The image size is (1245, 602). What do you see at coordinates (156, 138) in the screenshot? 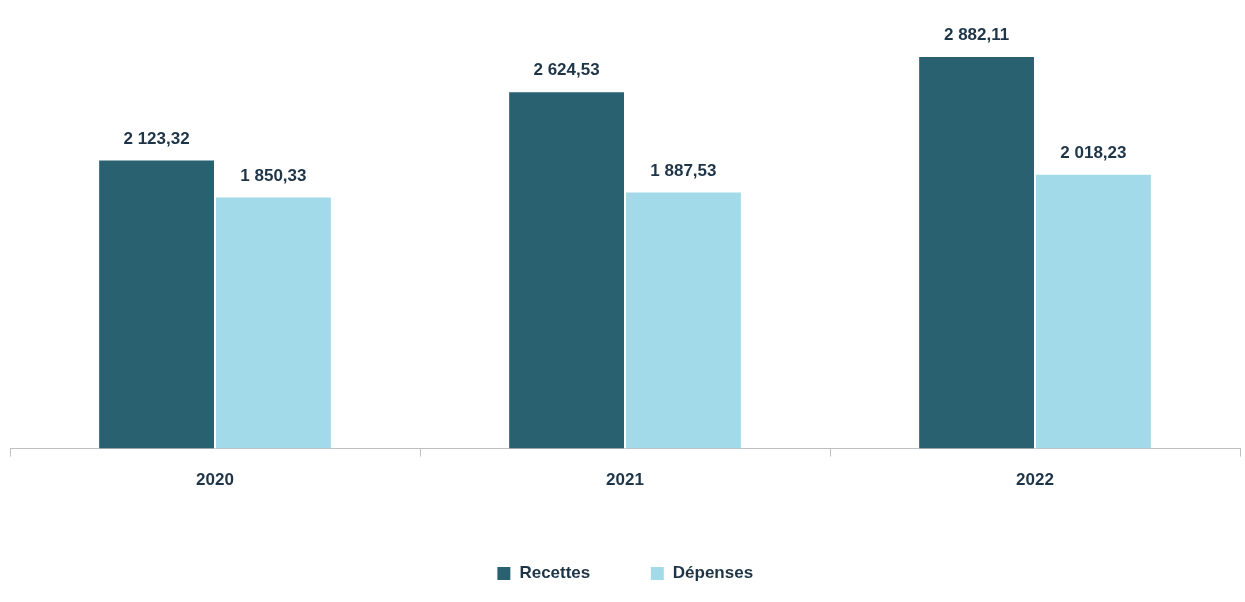
I see `data-label: 2 123,32` at bounding box center [156, 138].